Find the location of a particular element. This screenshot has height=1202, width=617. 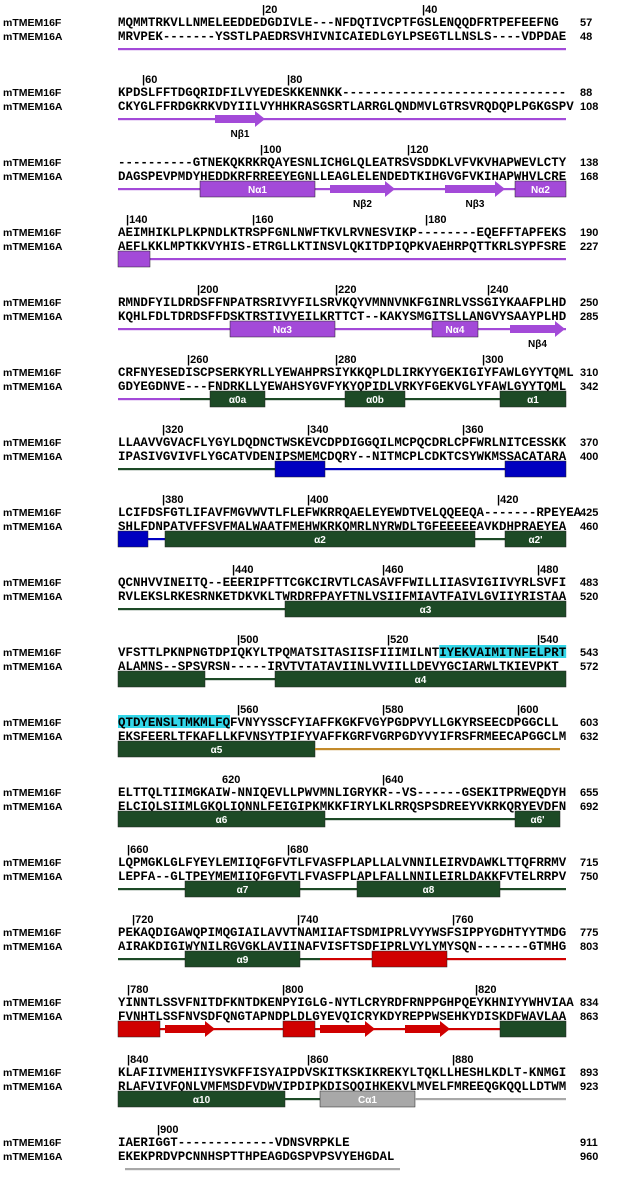

end-position: 190 is located at coordinates (589, 233).